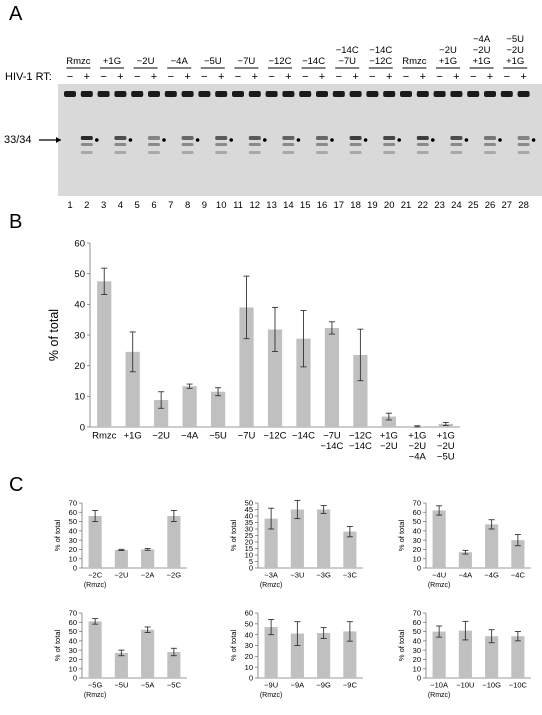 The image size is (542, 715). Describe the element at coordinates (507, 205) in the screenshot. I see `lane-number: 27` at that location.